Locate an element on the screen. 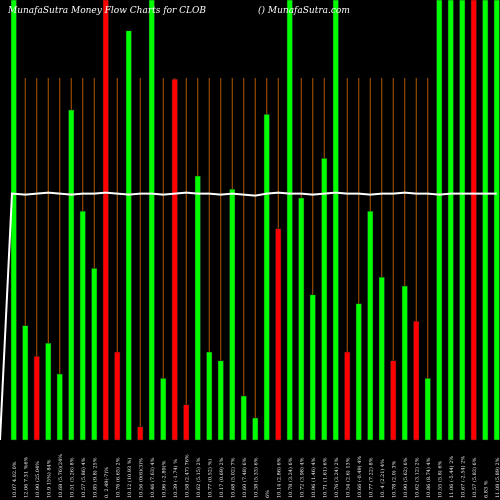 Image resolution: width=500 pixels, height=500 pixels. chart-title: MunafaSutra Money Flow Charts for CLOB is located at coordinates (106, 11).